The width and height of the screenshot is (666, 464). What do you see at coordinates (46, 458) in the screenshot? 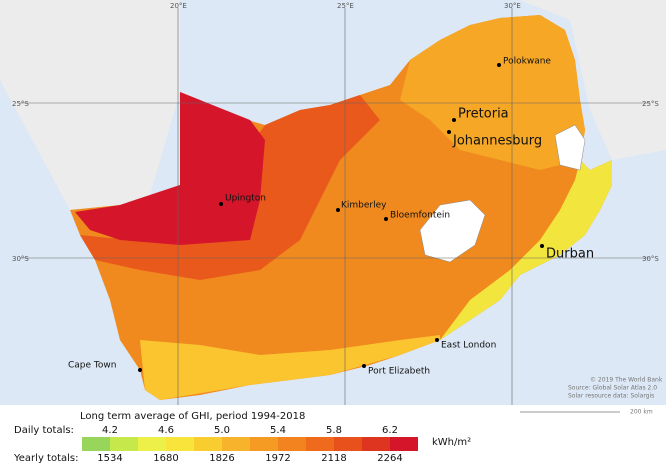
I see `legend-label: Yearly totals:` at bounding box center [46, 458].